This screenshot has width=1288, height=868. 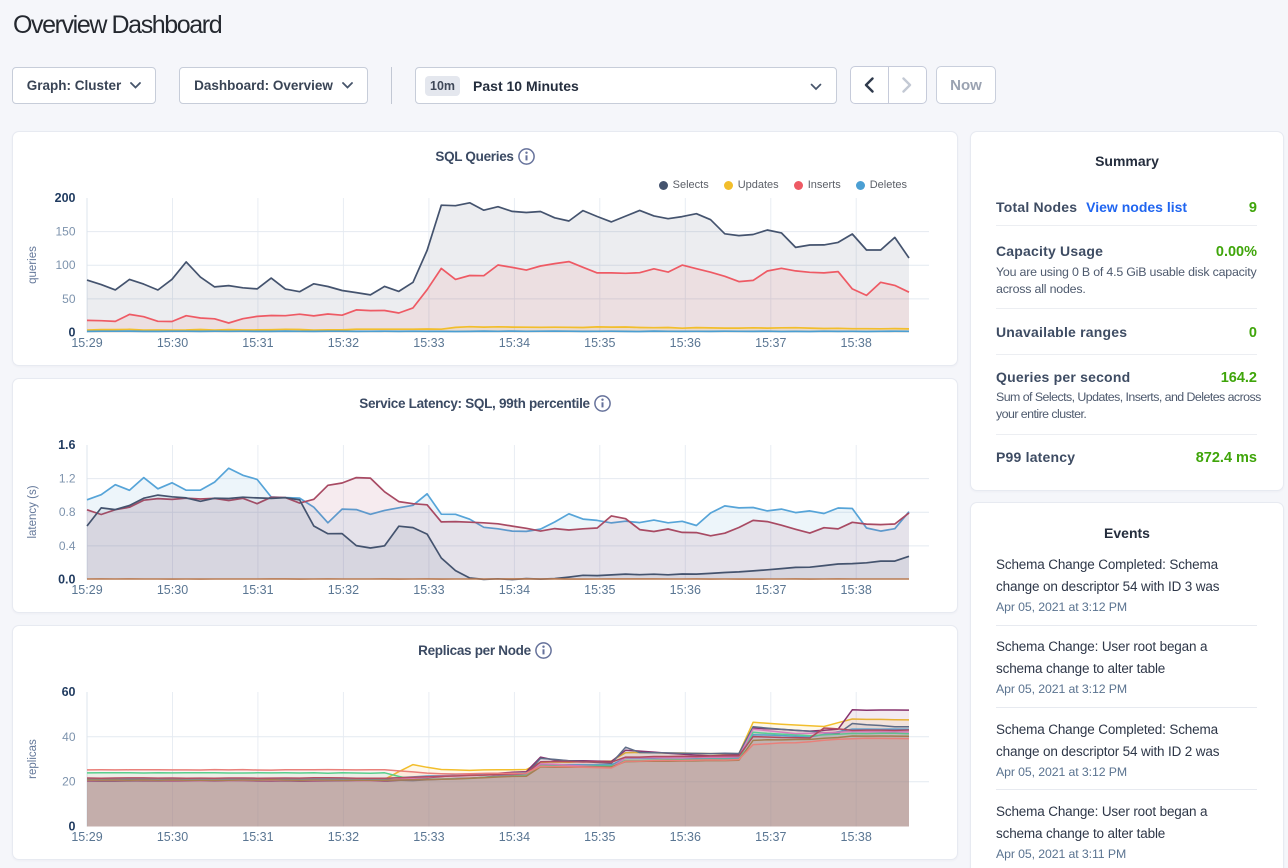 I want to click on svg-text: 20, so click(x=69, y=782).